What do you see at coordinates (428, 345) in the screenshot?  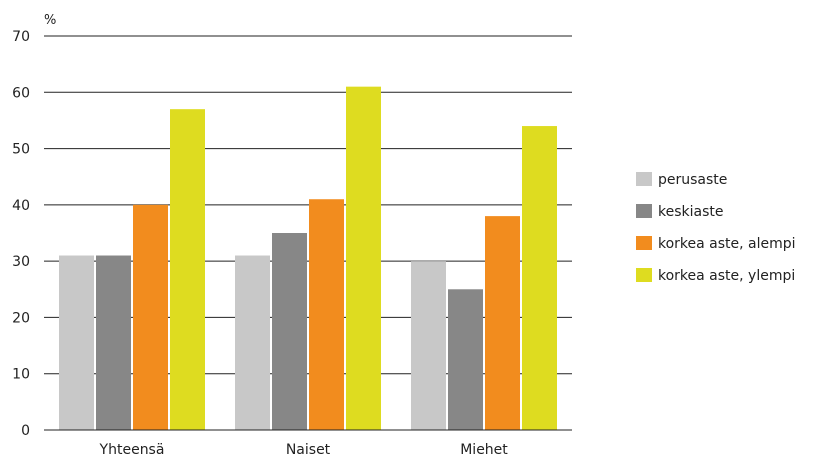 I see `bar-miehet-perusaste` at bounding box center [428, 345].